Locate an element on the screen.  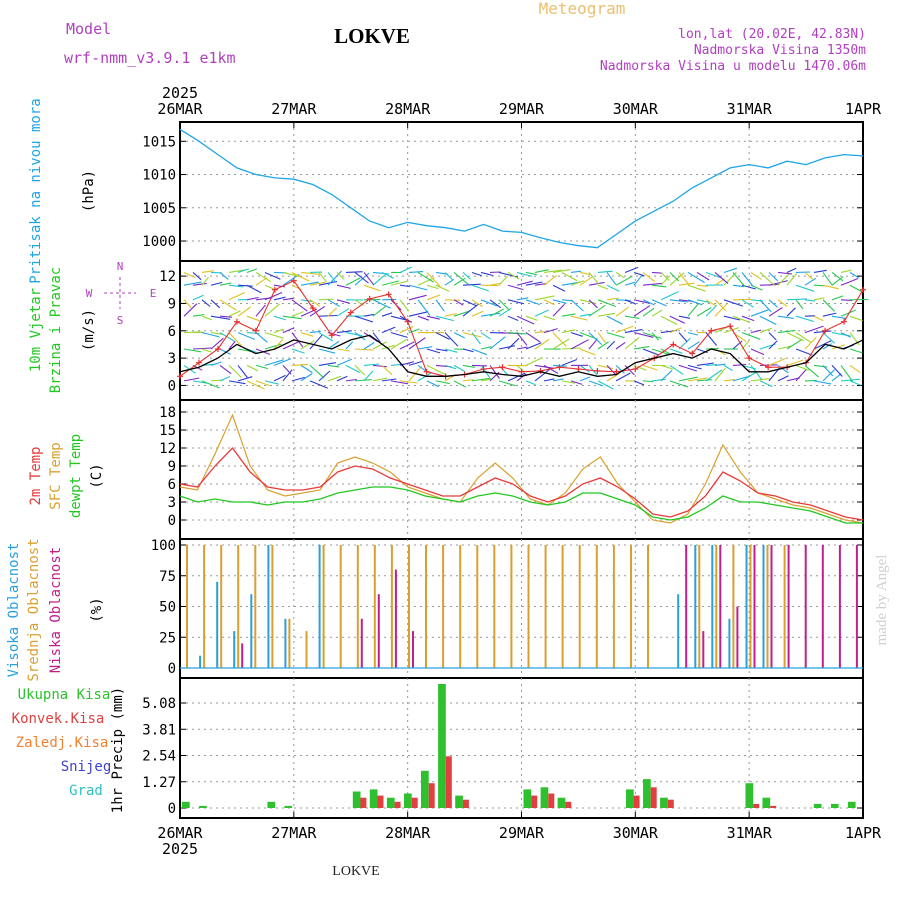
y-tick-label: 9 is located at coordinates (172, 467).